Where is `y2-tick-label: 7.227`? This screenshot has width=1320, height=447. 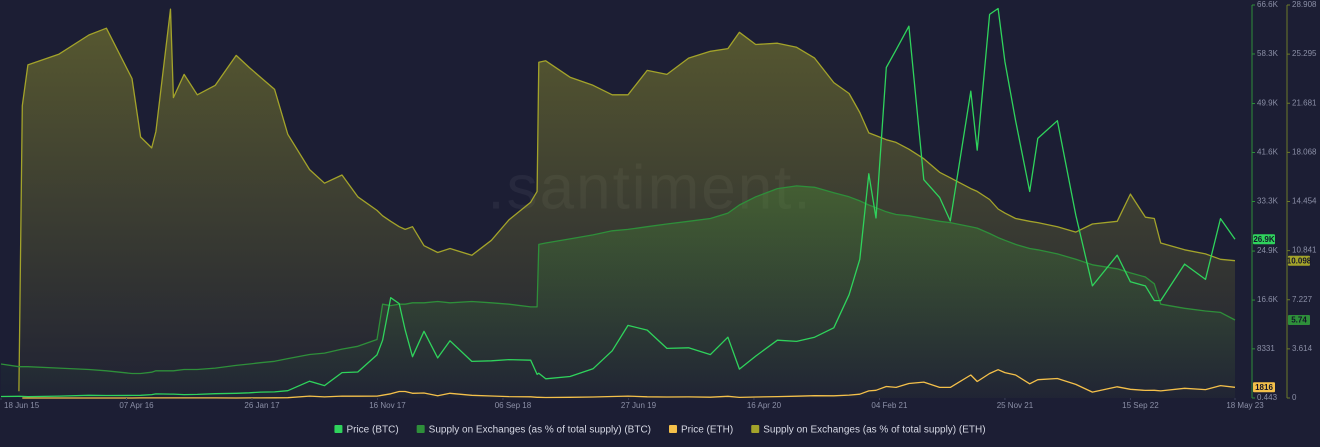
y2-tick-label: 7.227 is located at coordinates (1302, 299).